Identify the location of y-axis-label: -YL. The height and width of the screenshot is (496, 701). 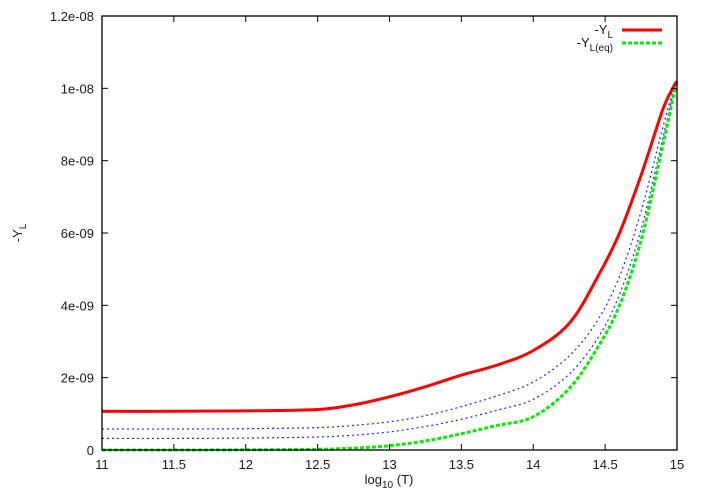
(19, 232).